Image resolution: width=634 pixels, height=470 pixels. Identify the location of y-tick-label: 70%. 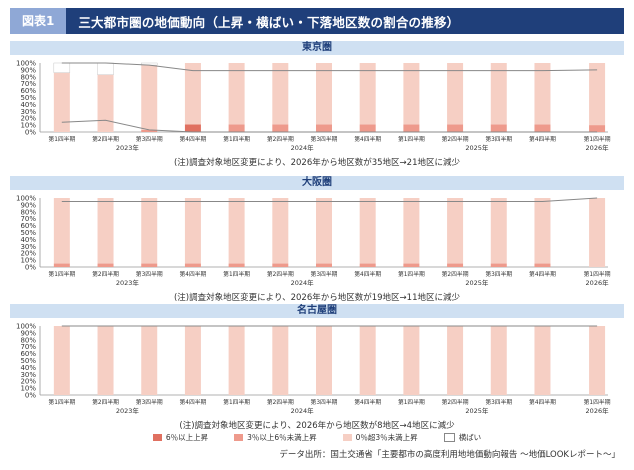
(28, 219).